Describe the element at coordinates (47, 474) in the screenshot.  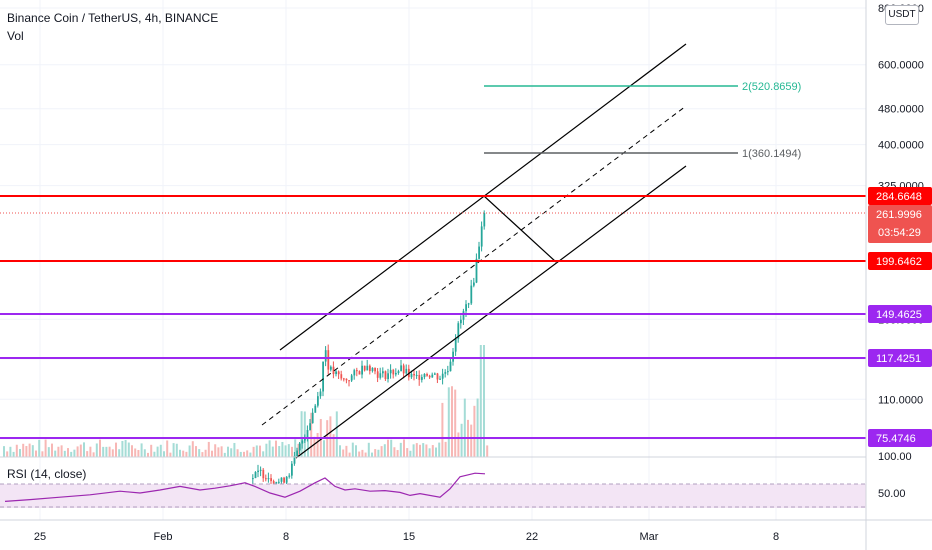
I see `rsi-label: RSI (14, close)` at that location.